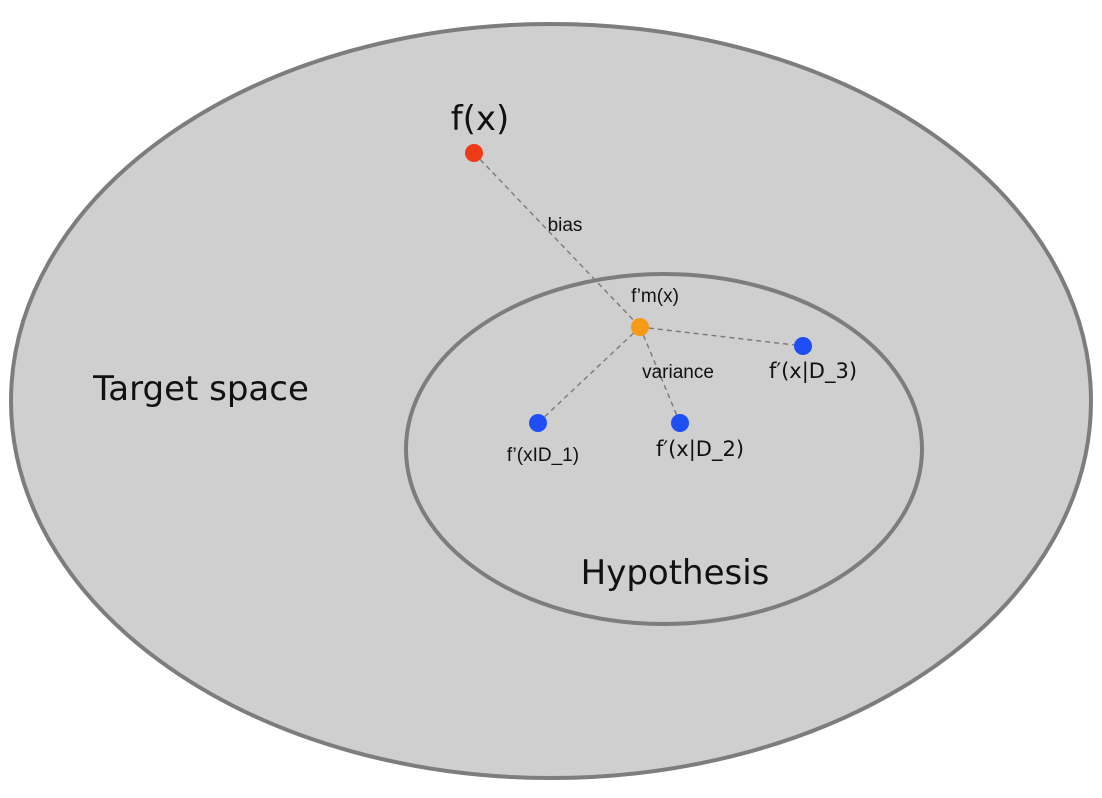 Image resolution: width=1102 pixels, height=798 pixels. What do you see at coordinates (680, 423) in the screenshot?
I see `model-d2-point` at bounding box center [680, 423].